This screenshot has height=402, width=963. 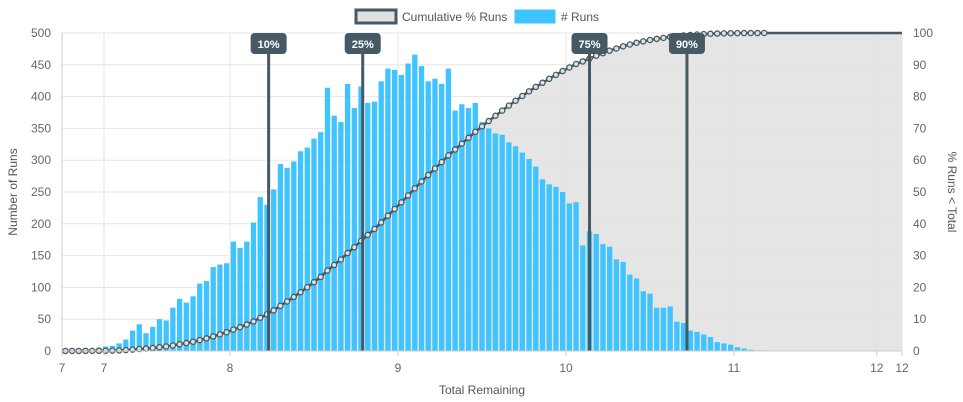 I want to click on y2-tick-label: 0, so click(x=916, y=351).